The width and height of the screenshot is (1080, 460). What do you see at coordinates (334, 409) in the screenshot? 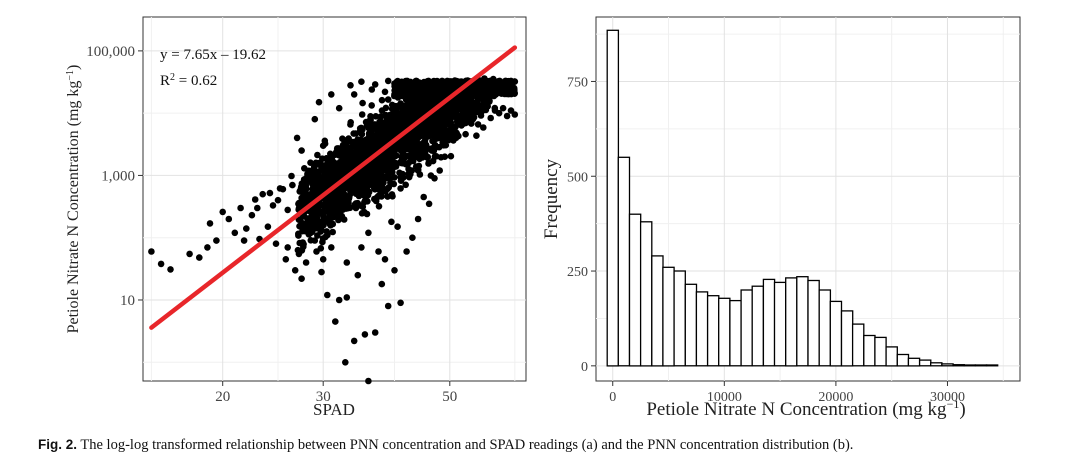
I see `scatter-x-axis-label: SPAD` at bounding box center [334, 409].